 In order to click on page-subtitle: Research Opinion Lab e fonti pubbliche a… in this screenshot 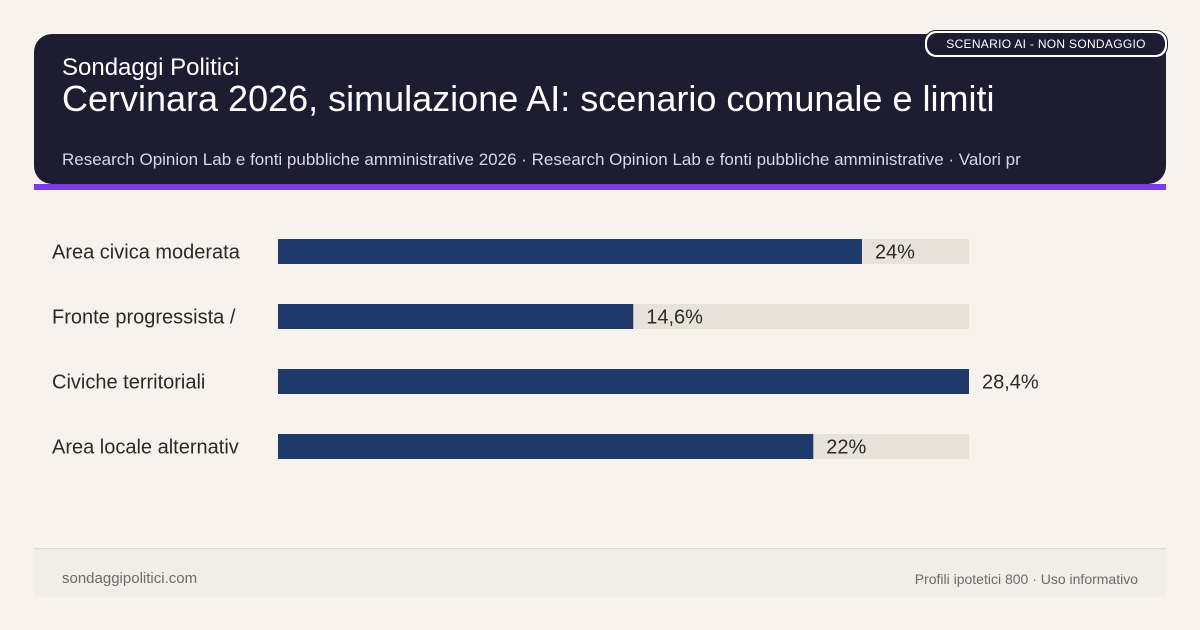, I will do `click(541, 159)`.